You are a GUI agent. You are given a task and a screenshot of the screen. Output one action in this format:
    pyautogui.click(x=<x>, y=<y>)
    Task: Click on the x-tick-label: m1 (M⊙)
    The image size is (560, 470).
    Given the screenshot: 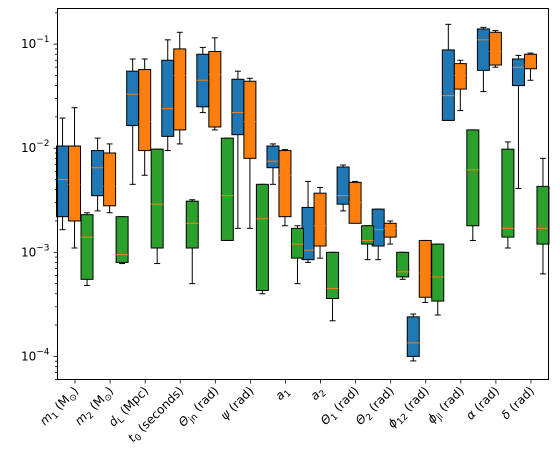 What is the action you would take?
    pyautogui.click(x=60, y=407)
    